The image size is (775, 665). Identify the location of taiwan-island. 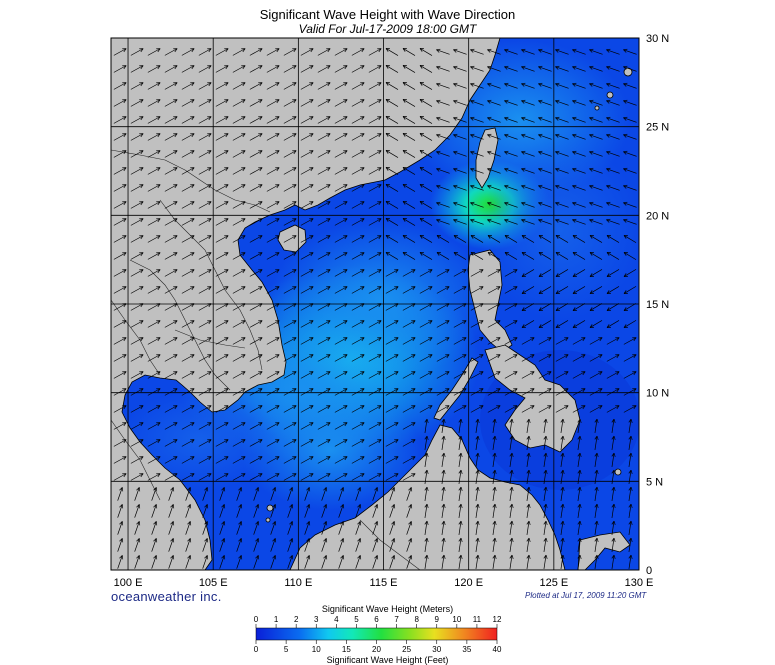
(487, 158).